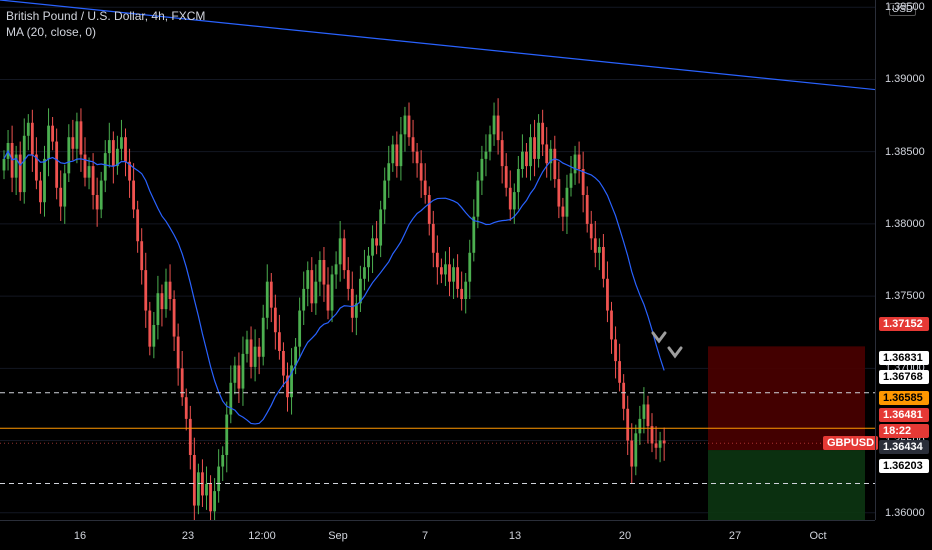  What do you see at coordinates (338, 536) in the screenshot?
I see `time-tick-label: Sep` at bounding box center [338, 536].